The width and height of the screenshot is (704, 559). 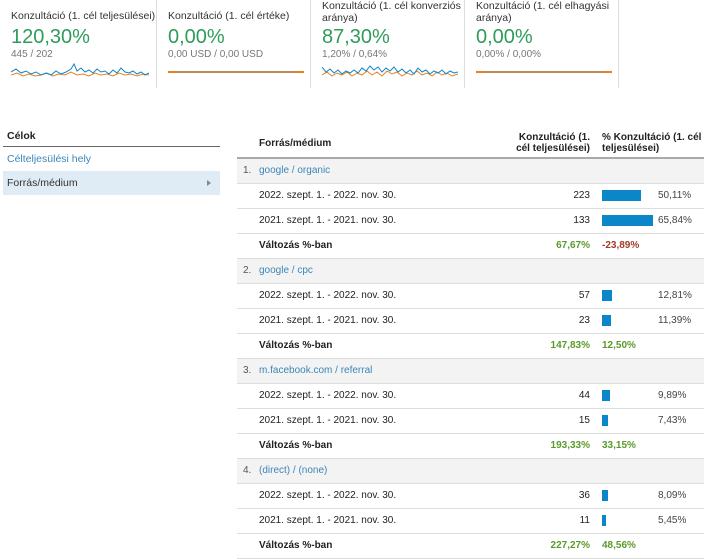 I want to click on column-header-percent: % Konzultáció (1. cél teljesülései), so click(x=652, y=144).